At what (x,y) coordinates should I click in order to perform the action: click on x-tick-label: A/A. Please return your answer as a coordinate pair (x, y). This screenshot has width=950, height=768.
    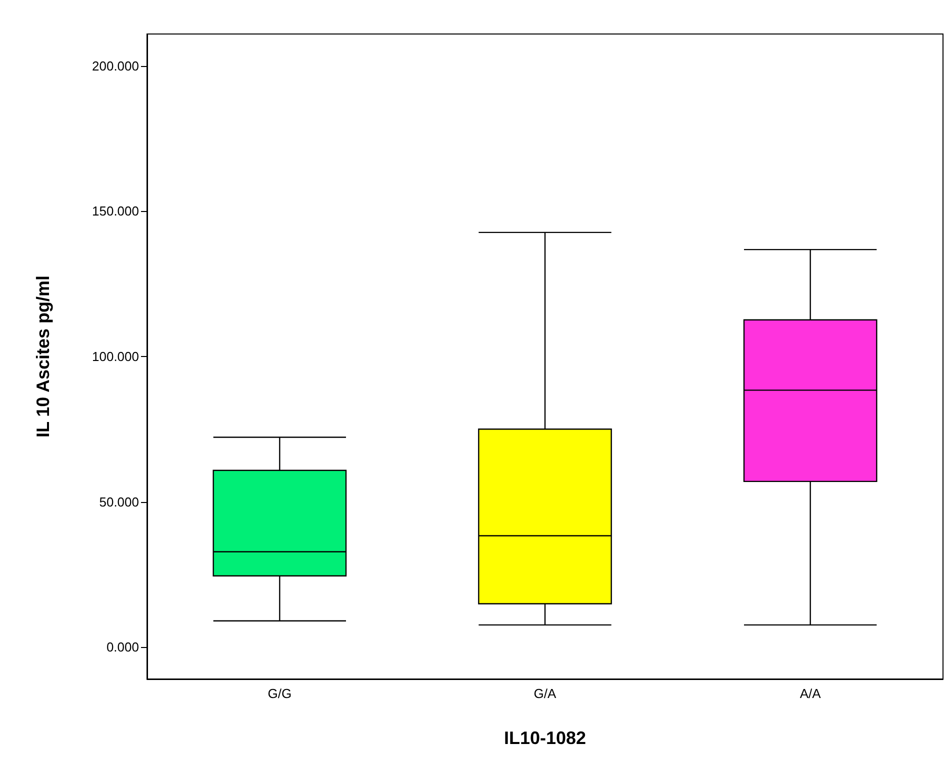
    Looking at the image, I should click on (811, 693).